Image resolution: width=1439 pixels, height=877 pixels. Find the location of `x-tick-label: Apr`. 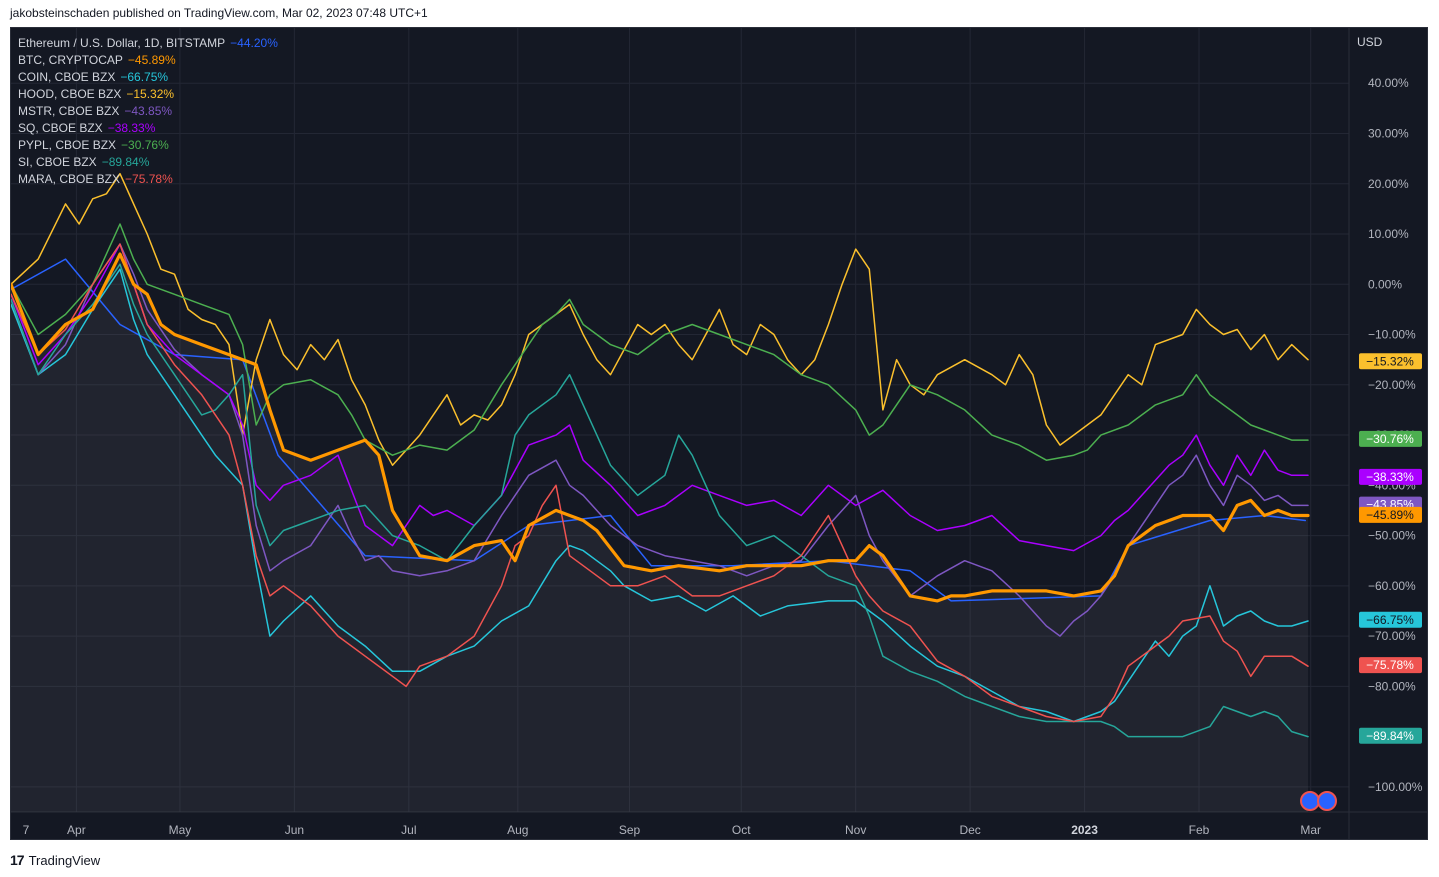

x-tick-label: Apr is located at coordinates (76, 830).